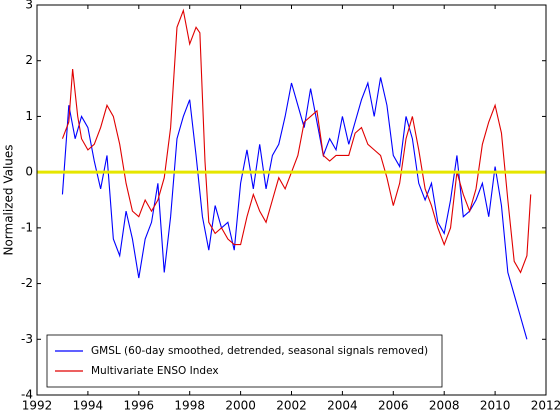  Describe the element at coordinates (88, 405) in the screenshot. I see `x-tick-label: 1994` at that location.